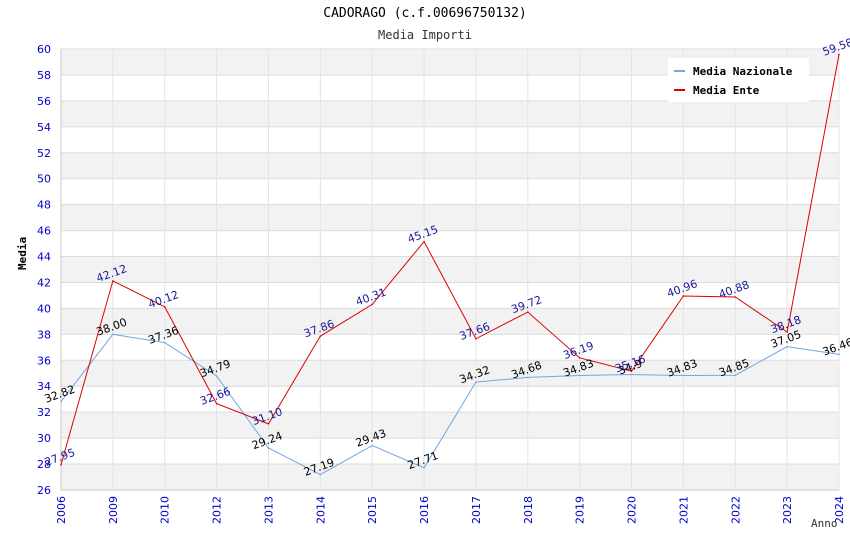 The height and width of the screenshot is (550, 850). What do you see at coordinates (217, 510) in the screenshot?
I see `x-tick-2012: 2012` at bounding box center [217, 510].